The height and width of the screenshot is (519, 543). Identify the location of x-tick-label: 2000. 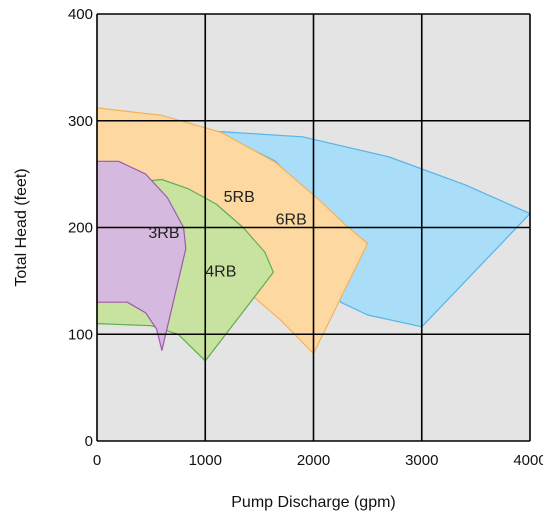
(313, 460).